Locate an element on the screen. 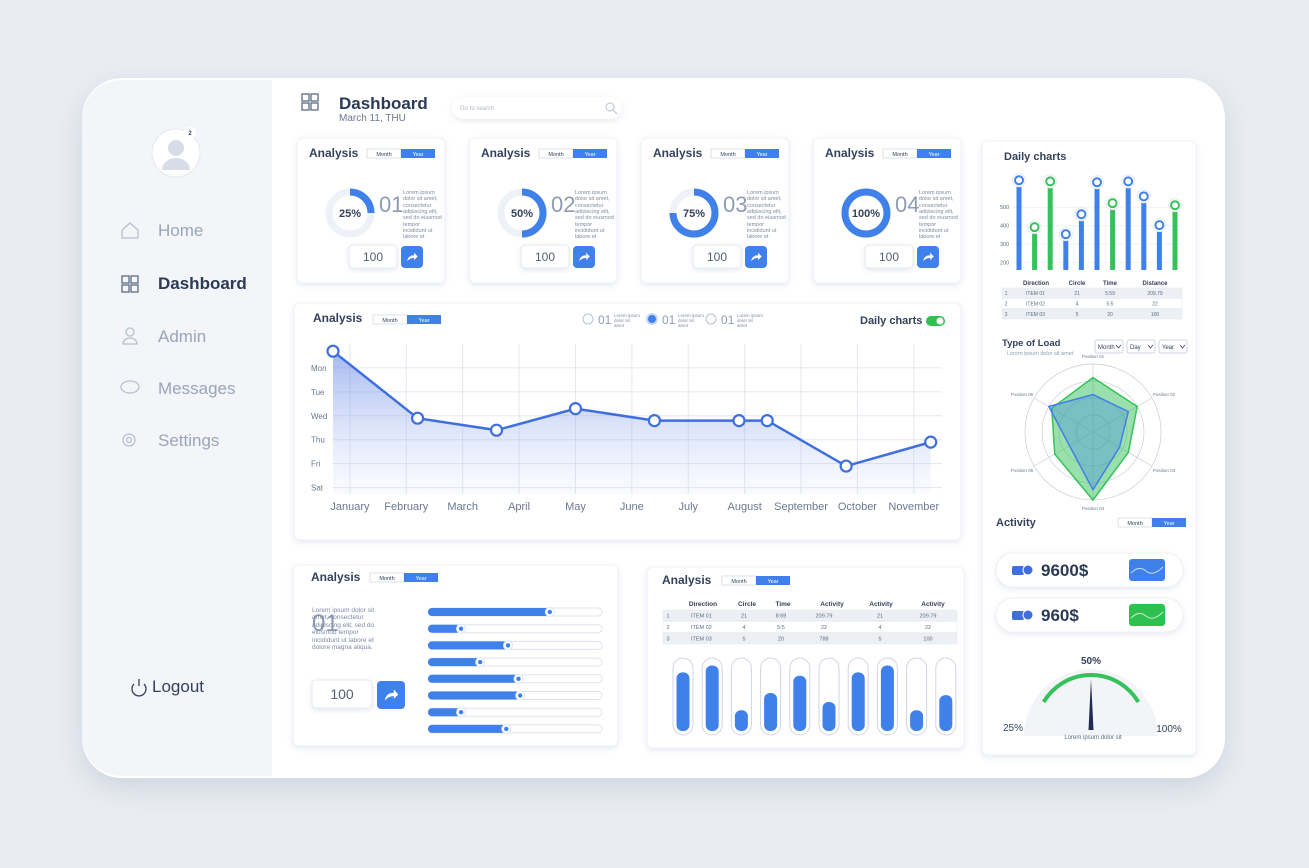 Image resolution: width=1309 pixels, height=868 pixels. card-number: 03 is located at coordinates (735, 204).